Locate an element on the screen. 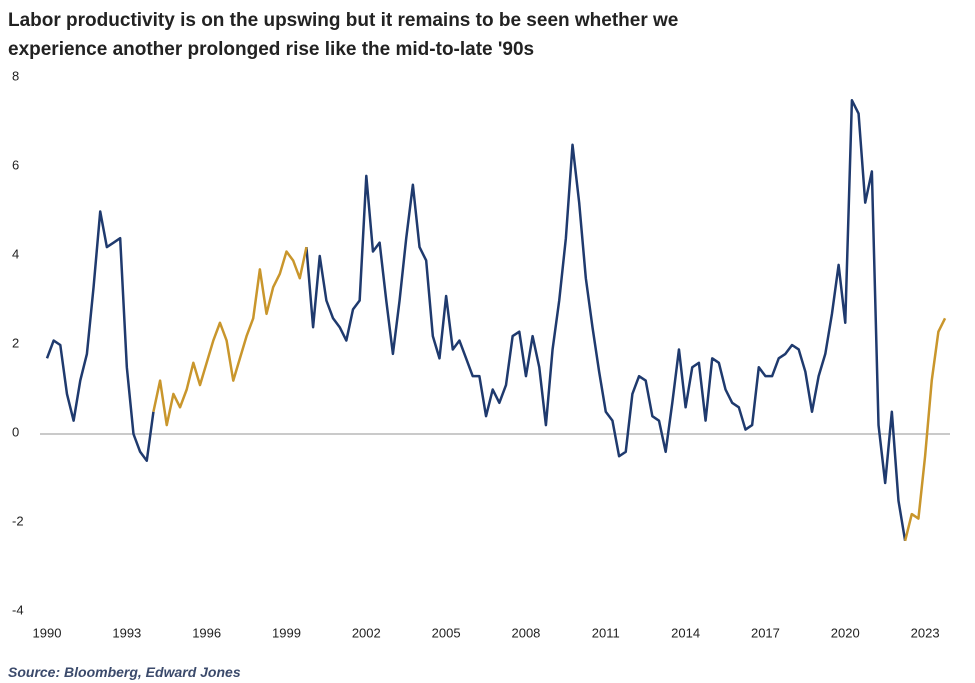  x-tick-label: 2008 is located at coordinates (525, 632).